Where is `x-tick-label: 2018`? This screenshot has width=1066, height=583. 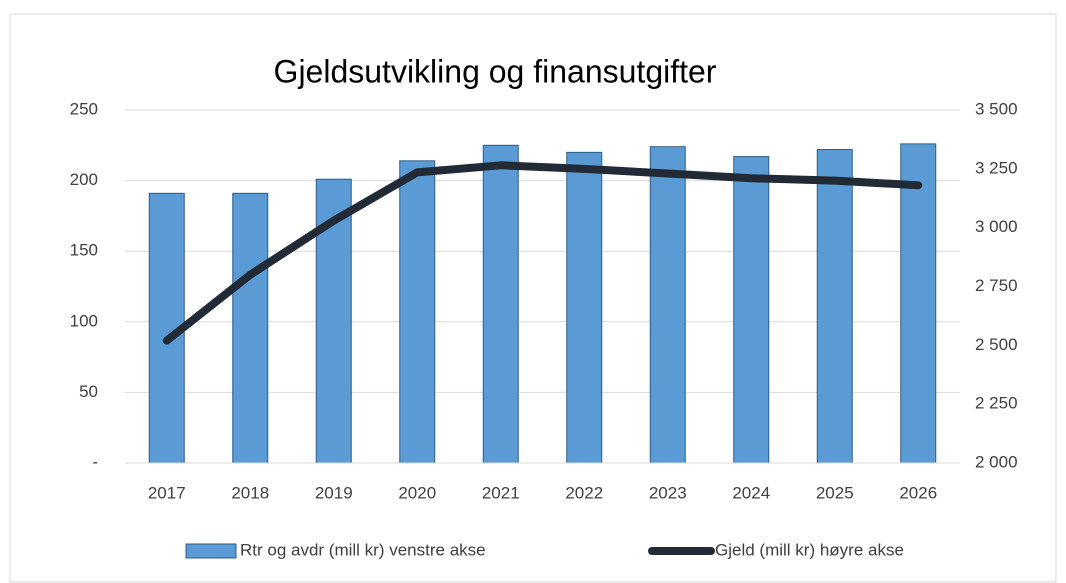 x-tick-label: 2018 is located at coordinates (250, 492).